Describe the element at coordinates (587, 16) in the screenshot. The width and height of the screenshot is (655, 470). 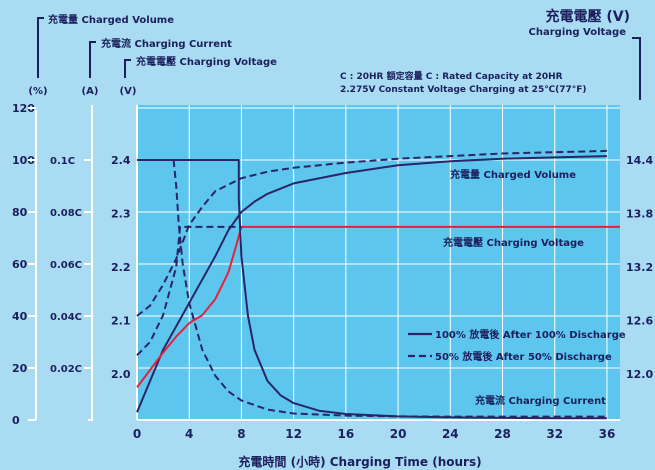
I see `right-axis-title: 充電電壓 (V)` at that location.